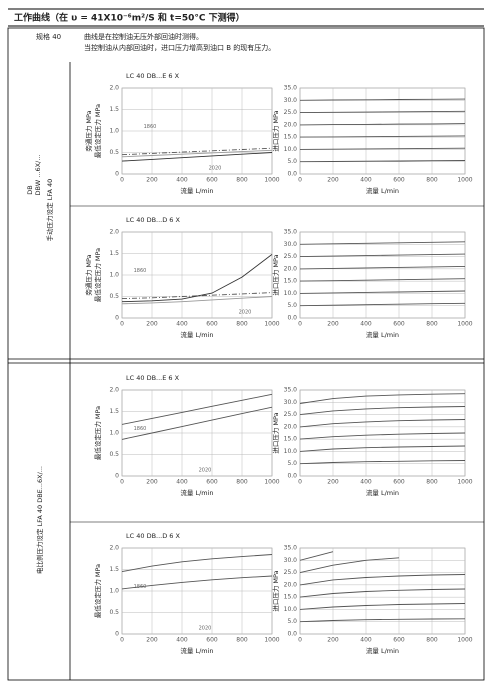  I want to click on side-label: 手动压力设定 LFA 40, so click(49, 210).